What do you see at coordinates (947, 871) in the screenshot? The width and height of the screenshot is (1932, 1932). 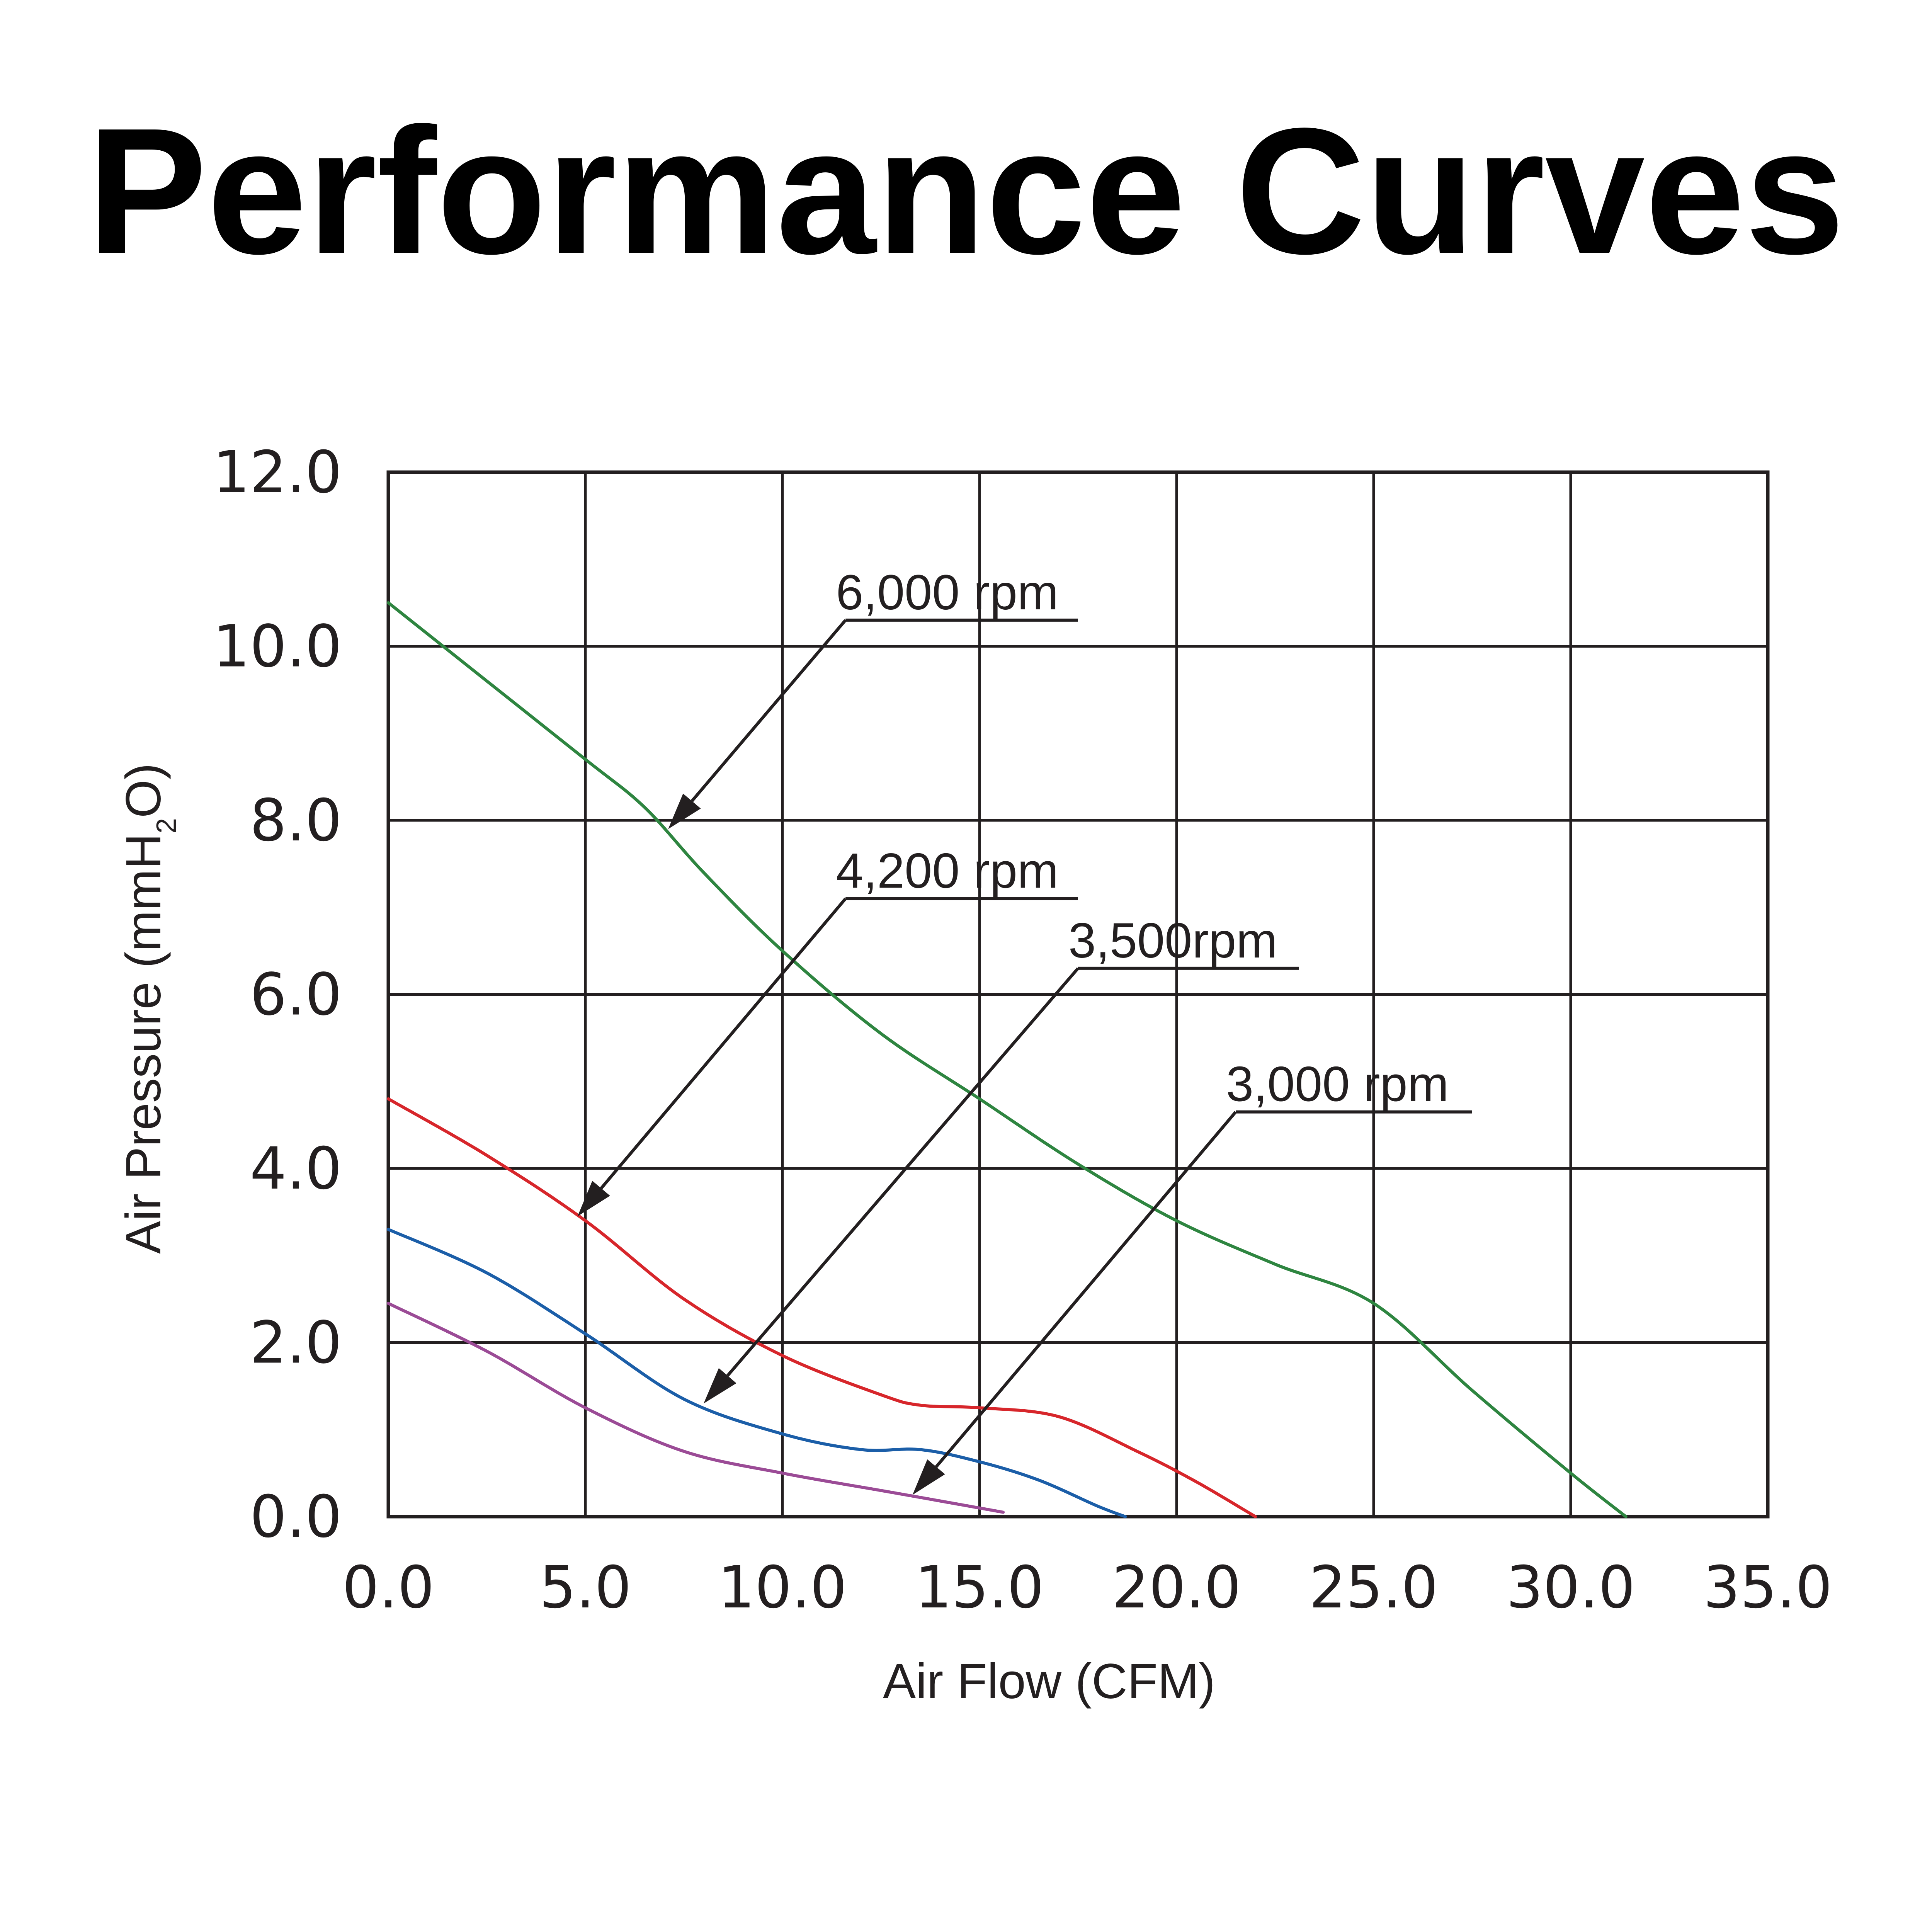 I see `annotation-label-4200rpm: 4,200 rpm` at bounding box center [947, 871].